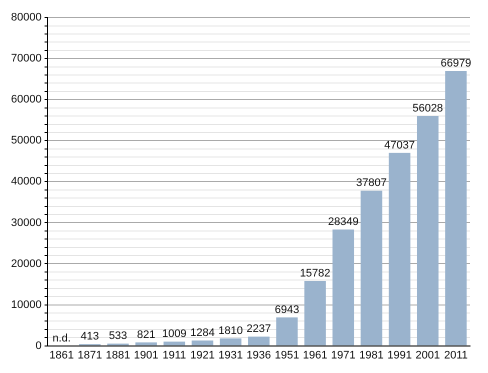 The height and width of the screenshot is (373, 488). I want to click on y-tick-label: 80000, so click(26, 18).